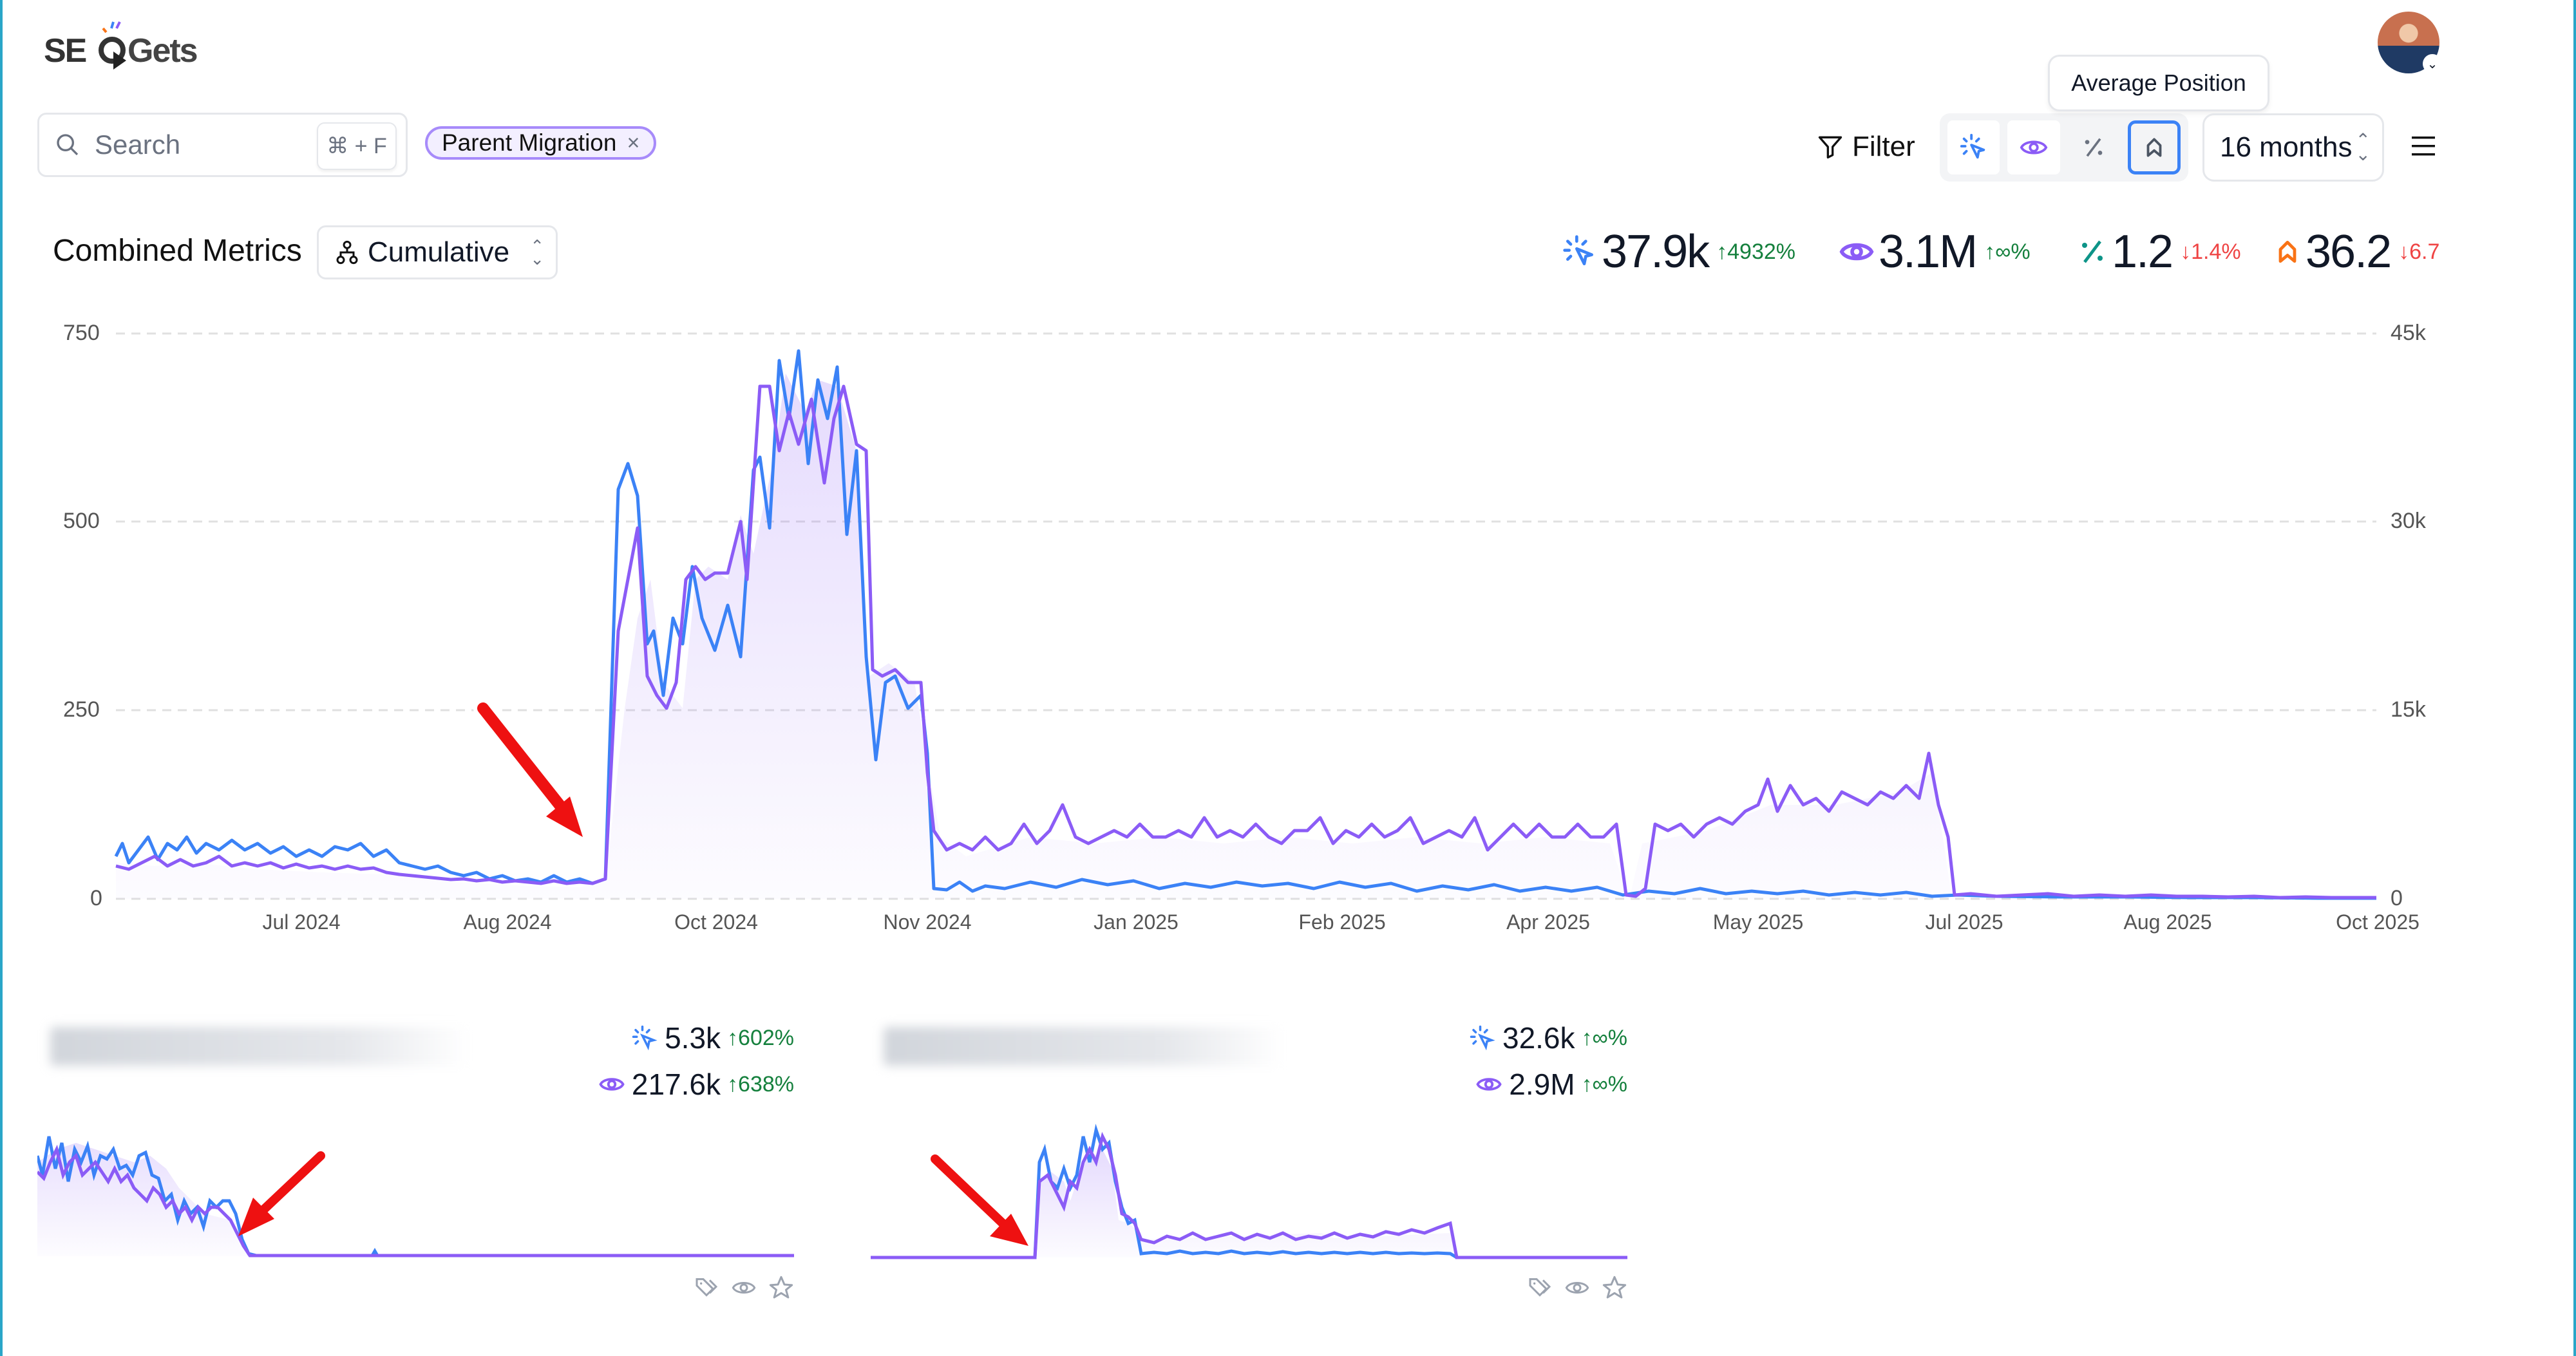  I want to click on toggle-ctr, so click(2094, 147).